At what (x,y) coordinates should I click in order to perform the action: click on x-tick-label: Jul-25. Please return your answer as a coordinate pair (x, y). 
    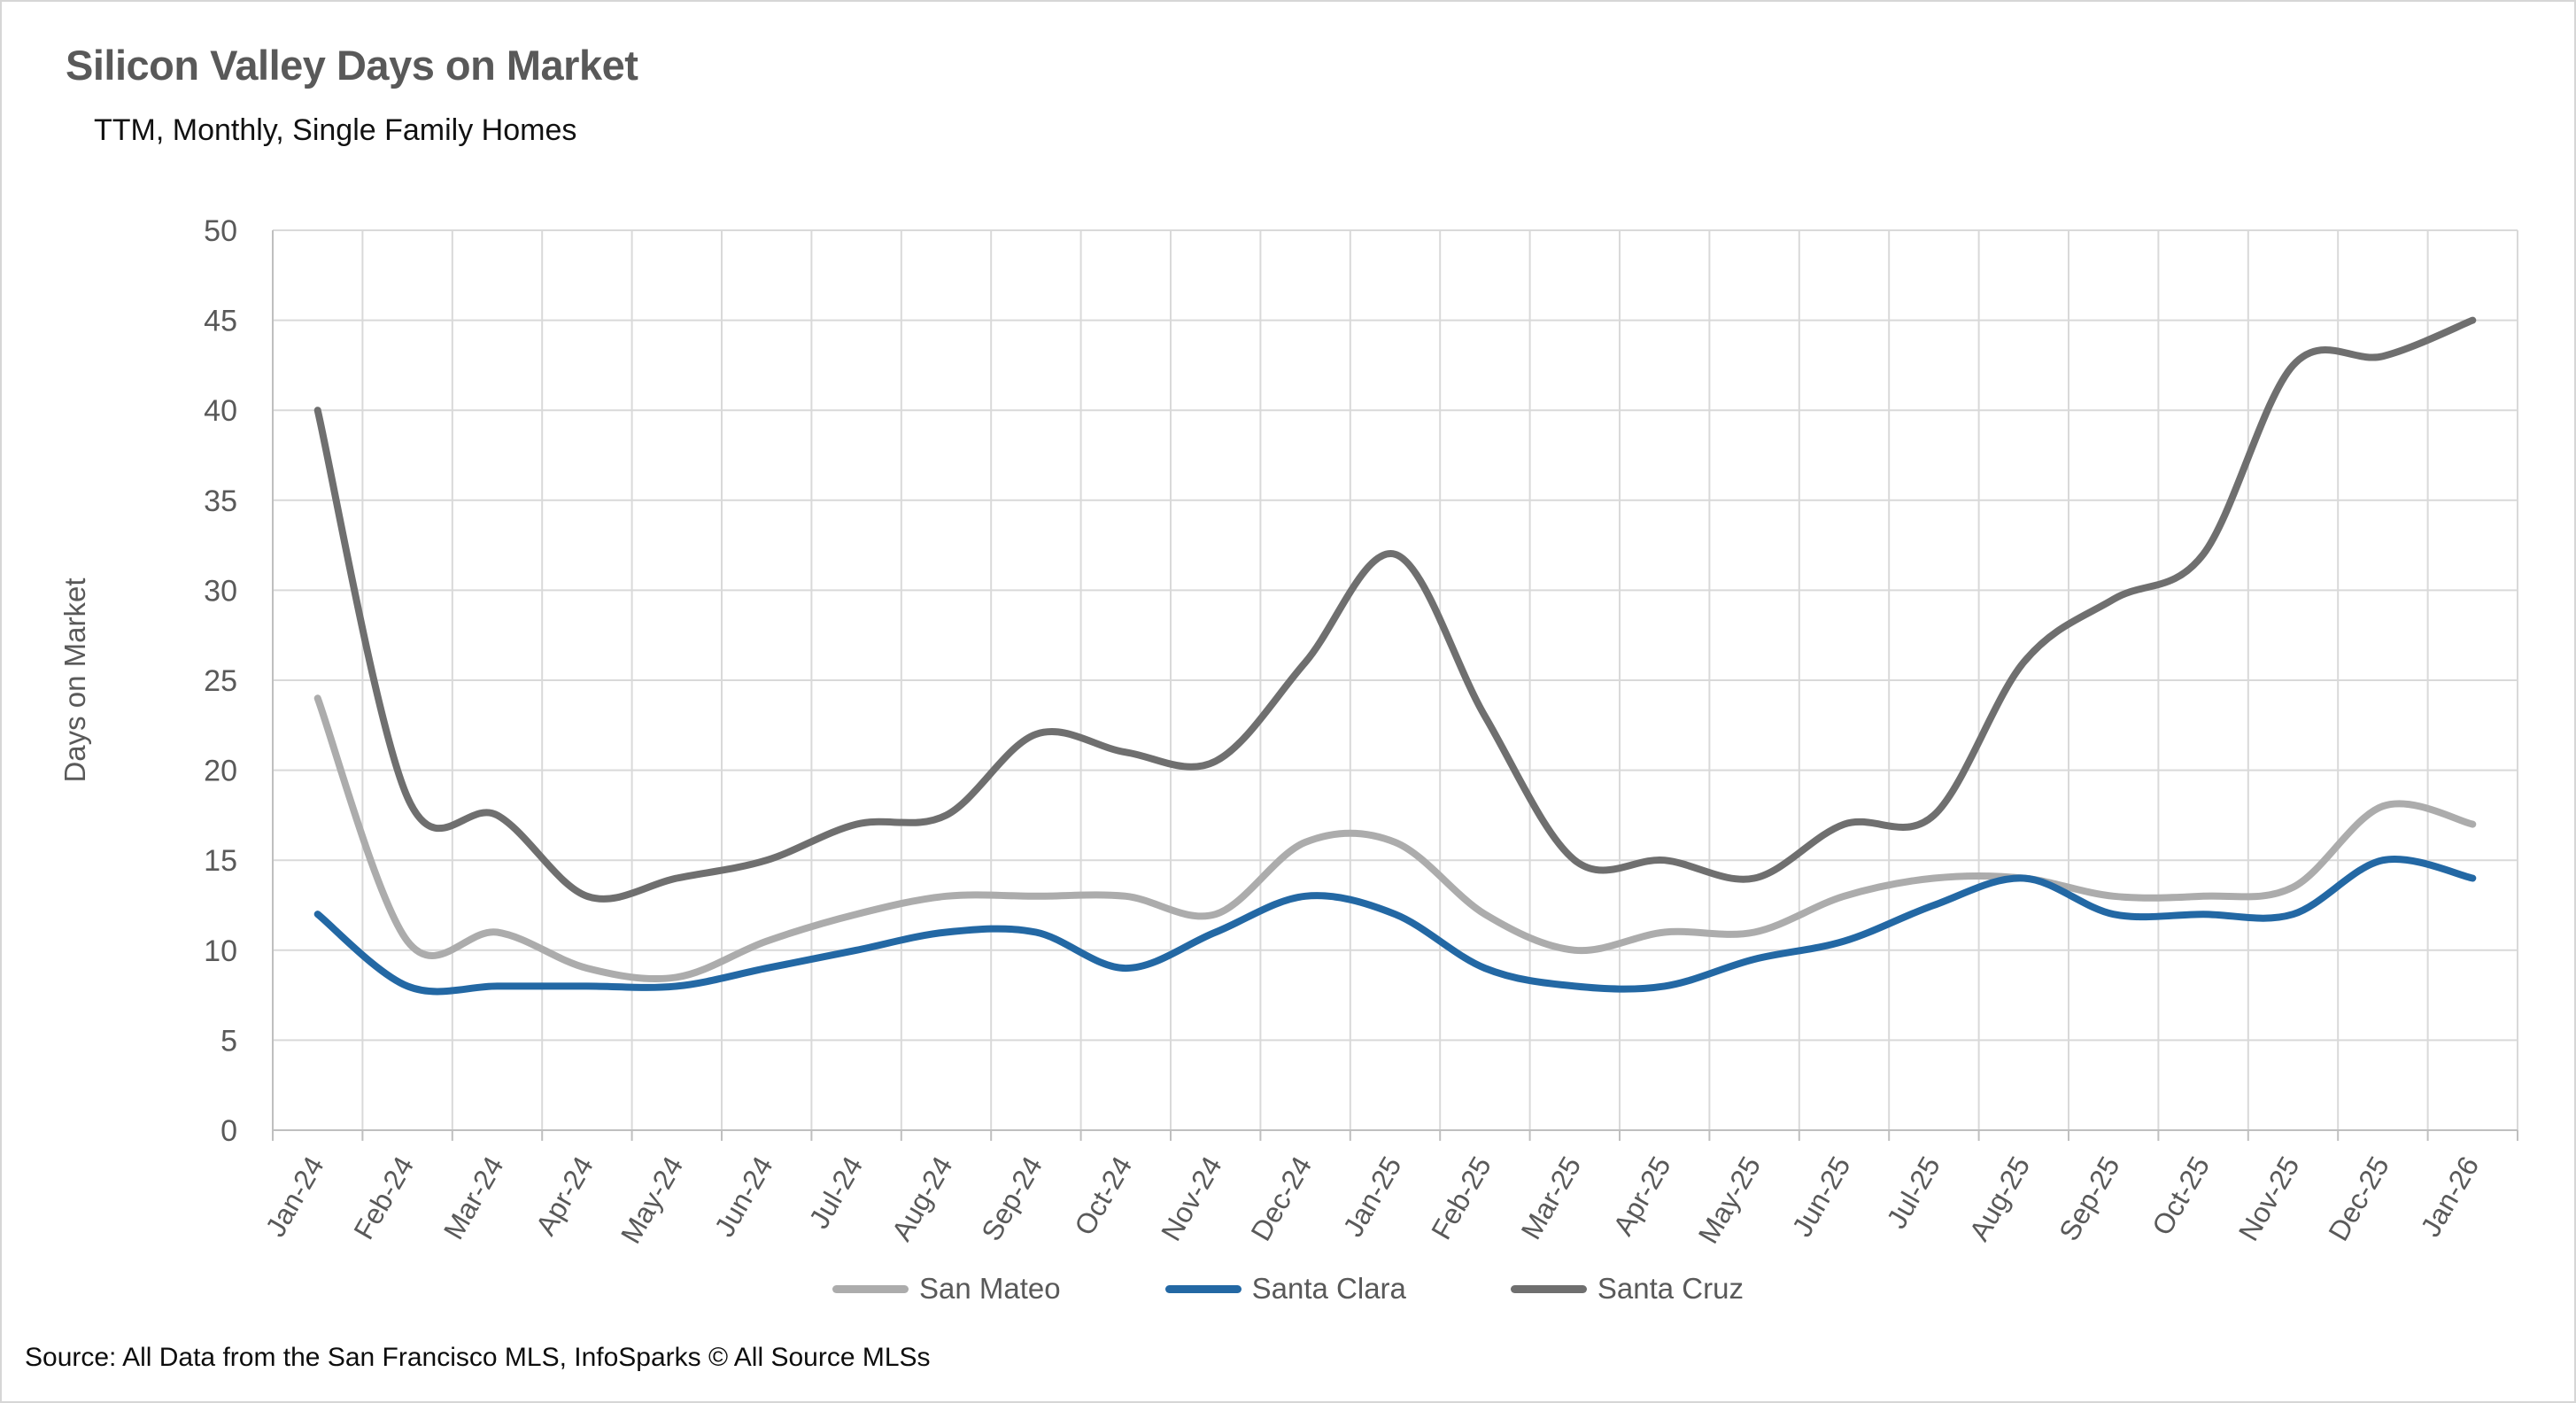
    Looking at the image, I should click on (1913, 1192).